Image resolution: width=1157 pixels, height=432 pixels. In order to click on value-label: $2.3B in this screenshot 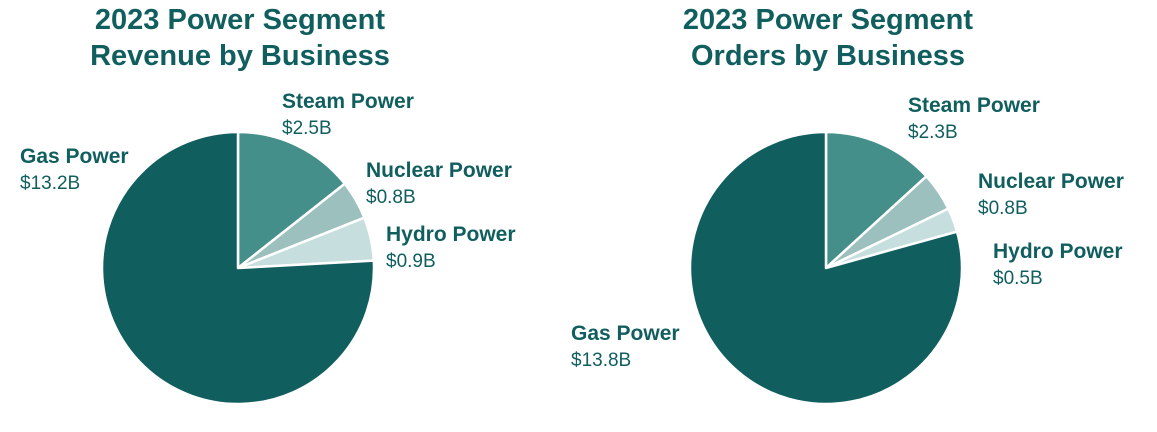, I will do `click(933, 132)`.